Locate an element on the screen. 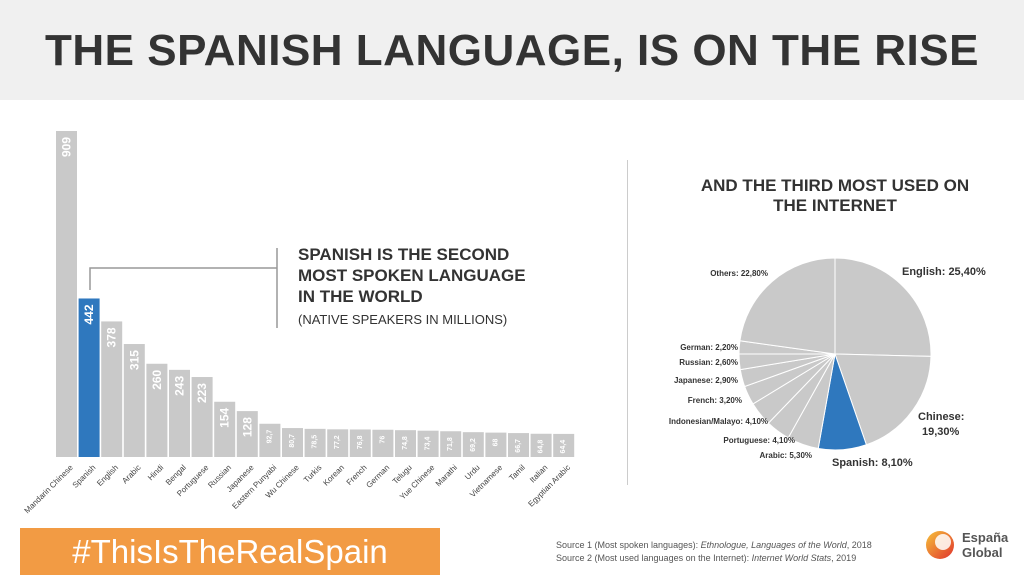 This screenshot has height=575, width=1024. bar-wu-chinese is located at coordinates (292, 442).